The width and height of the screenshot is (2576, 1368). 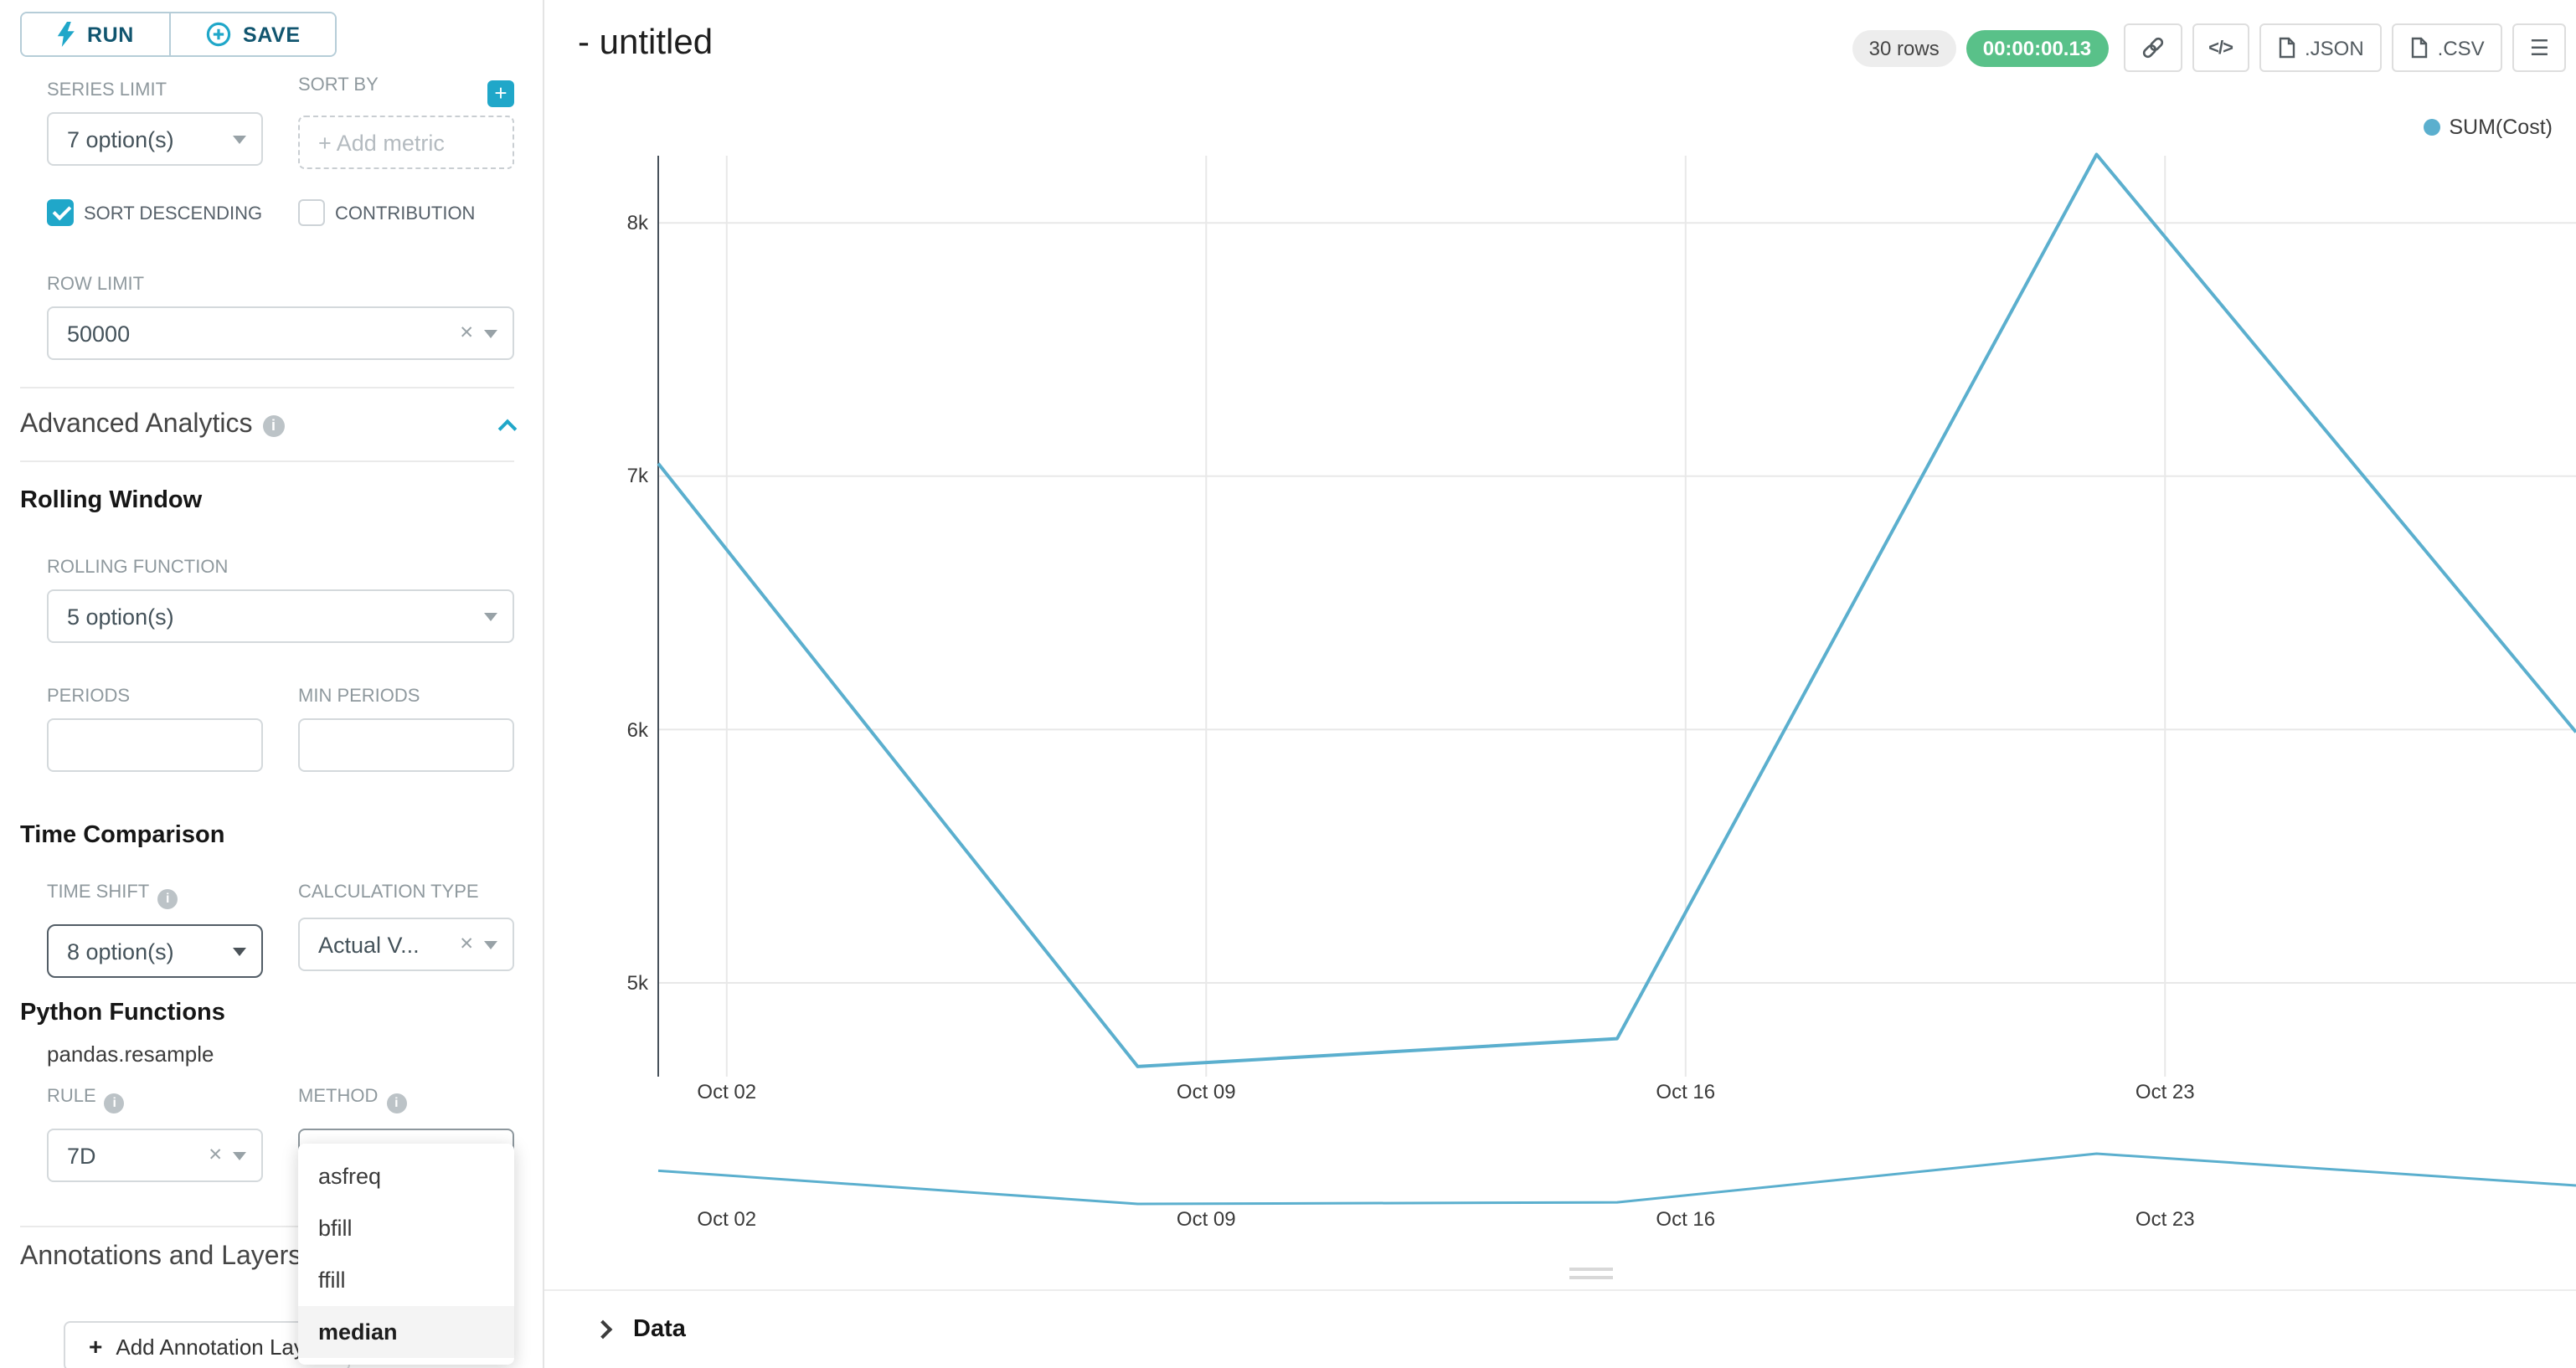 What do you see at coordinates (280, 333) in the screenshot?
I see `row-limit-select: 50000 ✕` at bounding box center [280, 333].